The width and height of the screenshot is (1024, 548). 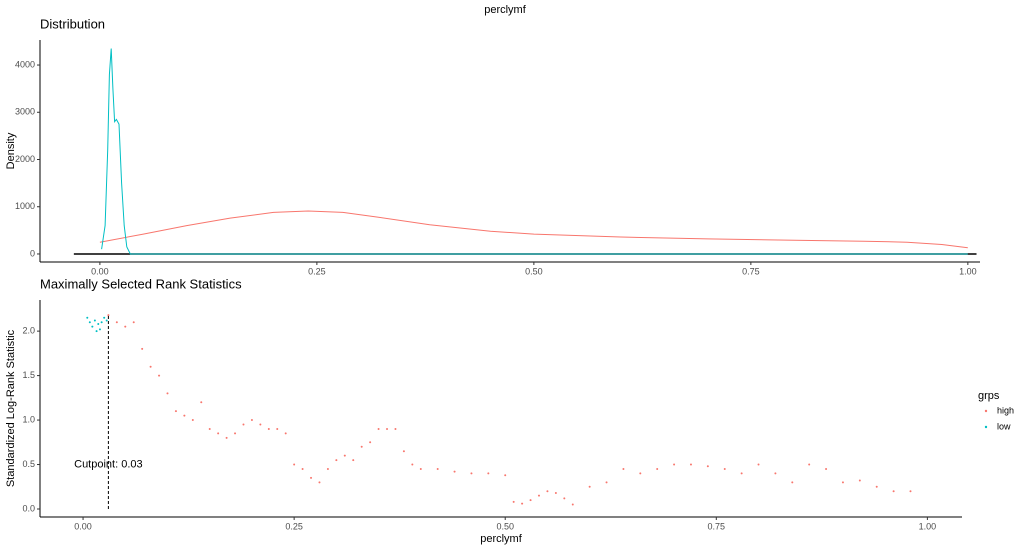 What do you see at coordinates (28, 331) in the screenshot?
I see `y-tick-label: 2.0` at bounding box center [28, 331].